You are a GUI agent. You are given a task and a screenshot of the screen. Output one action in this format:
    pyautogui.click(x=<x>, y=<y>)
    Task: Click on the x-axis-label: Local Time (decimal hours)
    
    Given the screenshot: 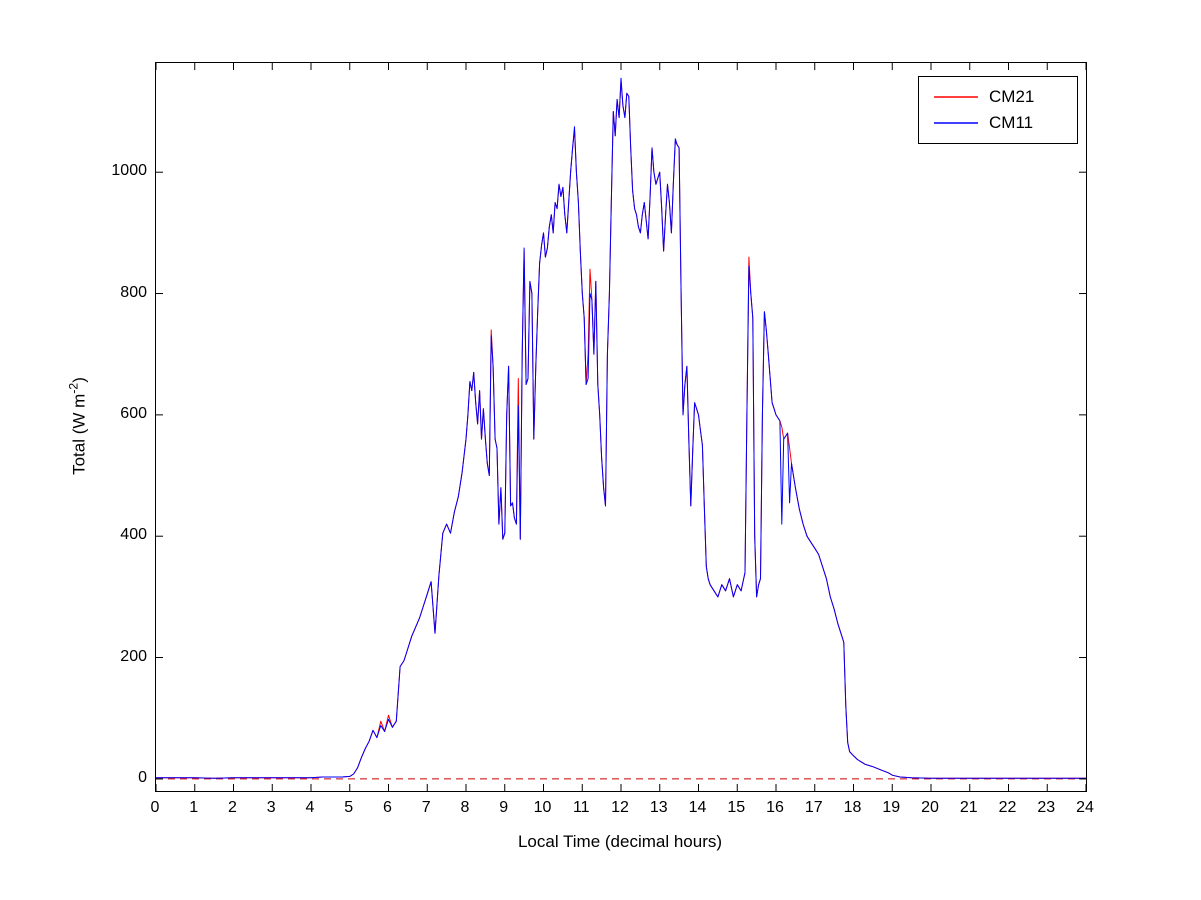 What is the action you would take?
    pyautogui.click(x=620, y=841)
    